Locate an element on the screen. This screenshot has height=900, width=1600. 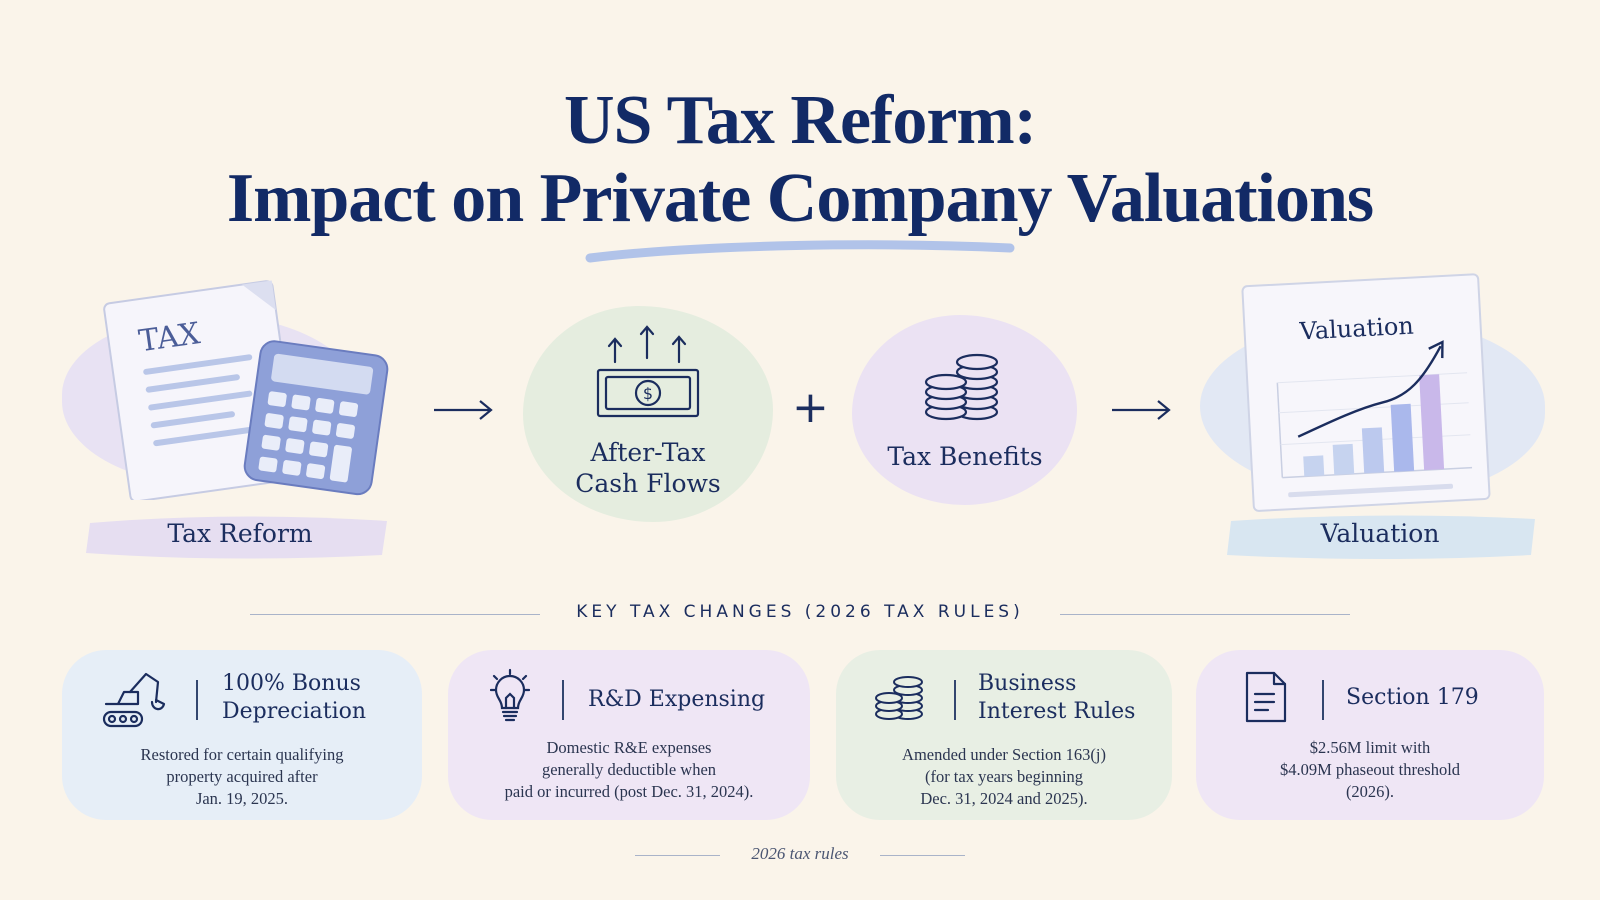
card-title: Section 179 is located at coordinates (1412, 697).